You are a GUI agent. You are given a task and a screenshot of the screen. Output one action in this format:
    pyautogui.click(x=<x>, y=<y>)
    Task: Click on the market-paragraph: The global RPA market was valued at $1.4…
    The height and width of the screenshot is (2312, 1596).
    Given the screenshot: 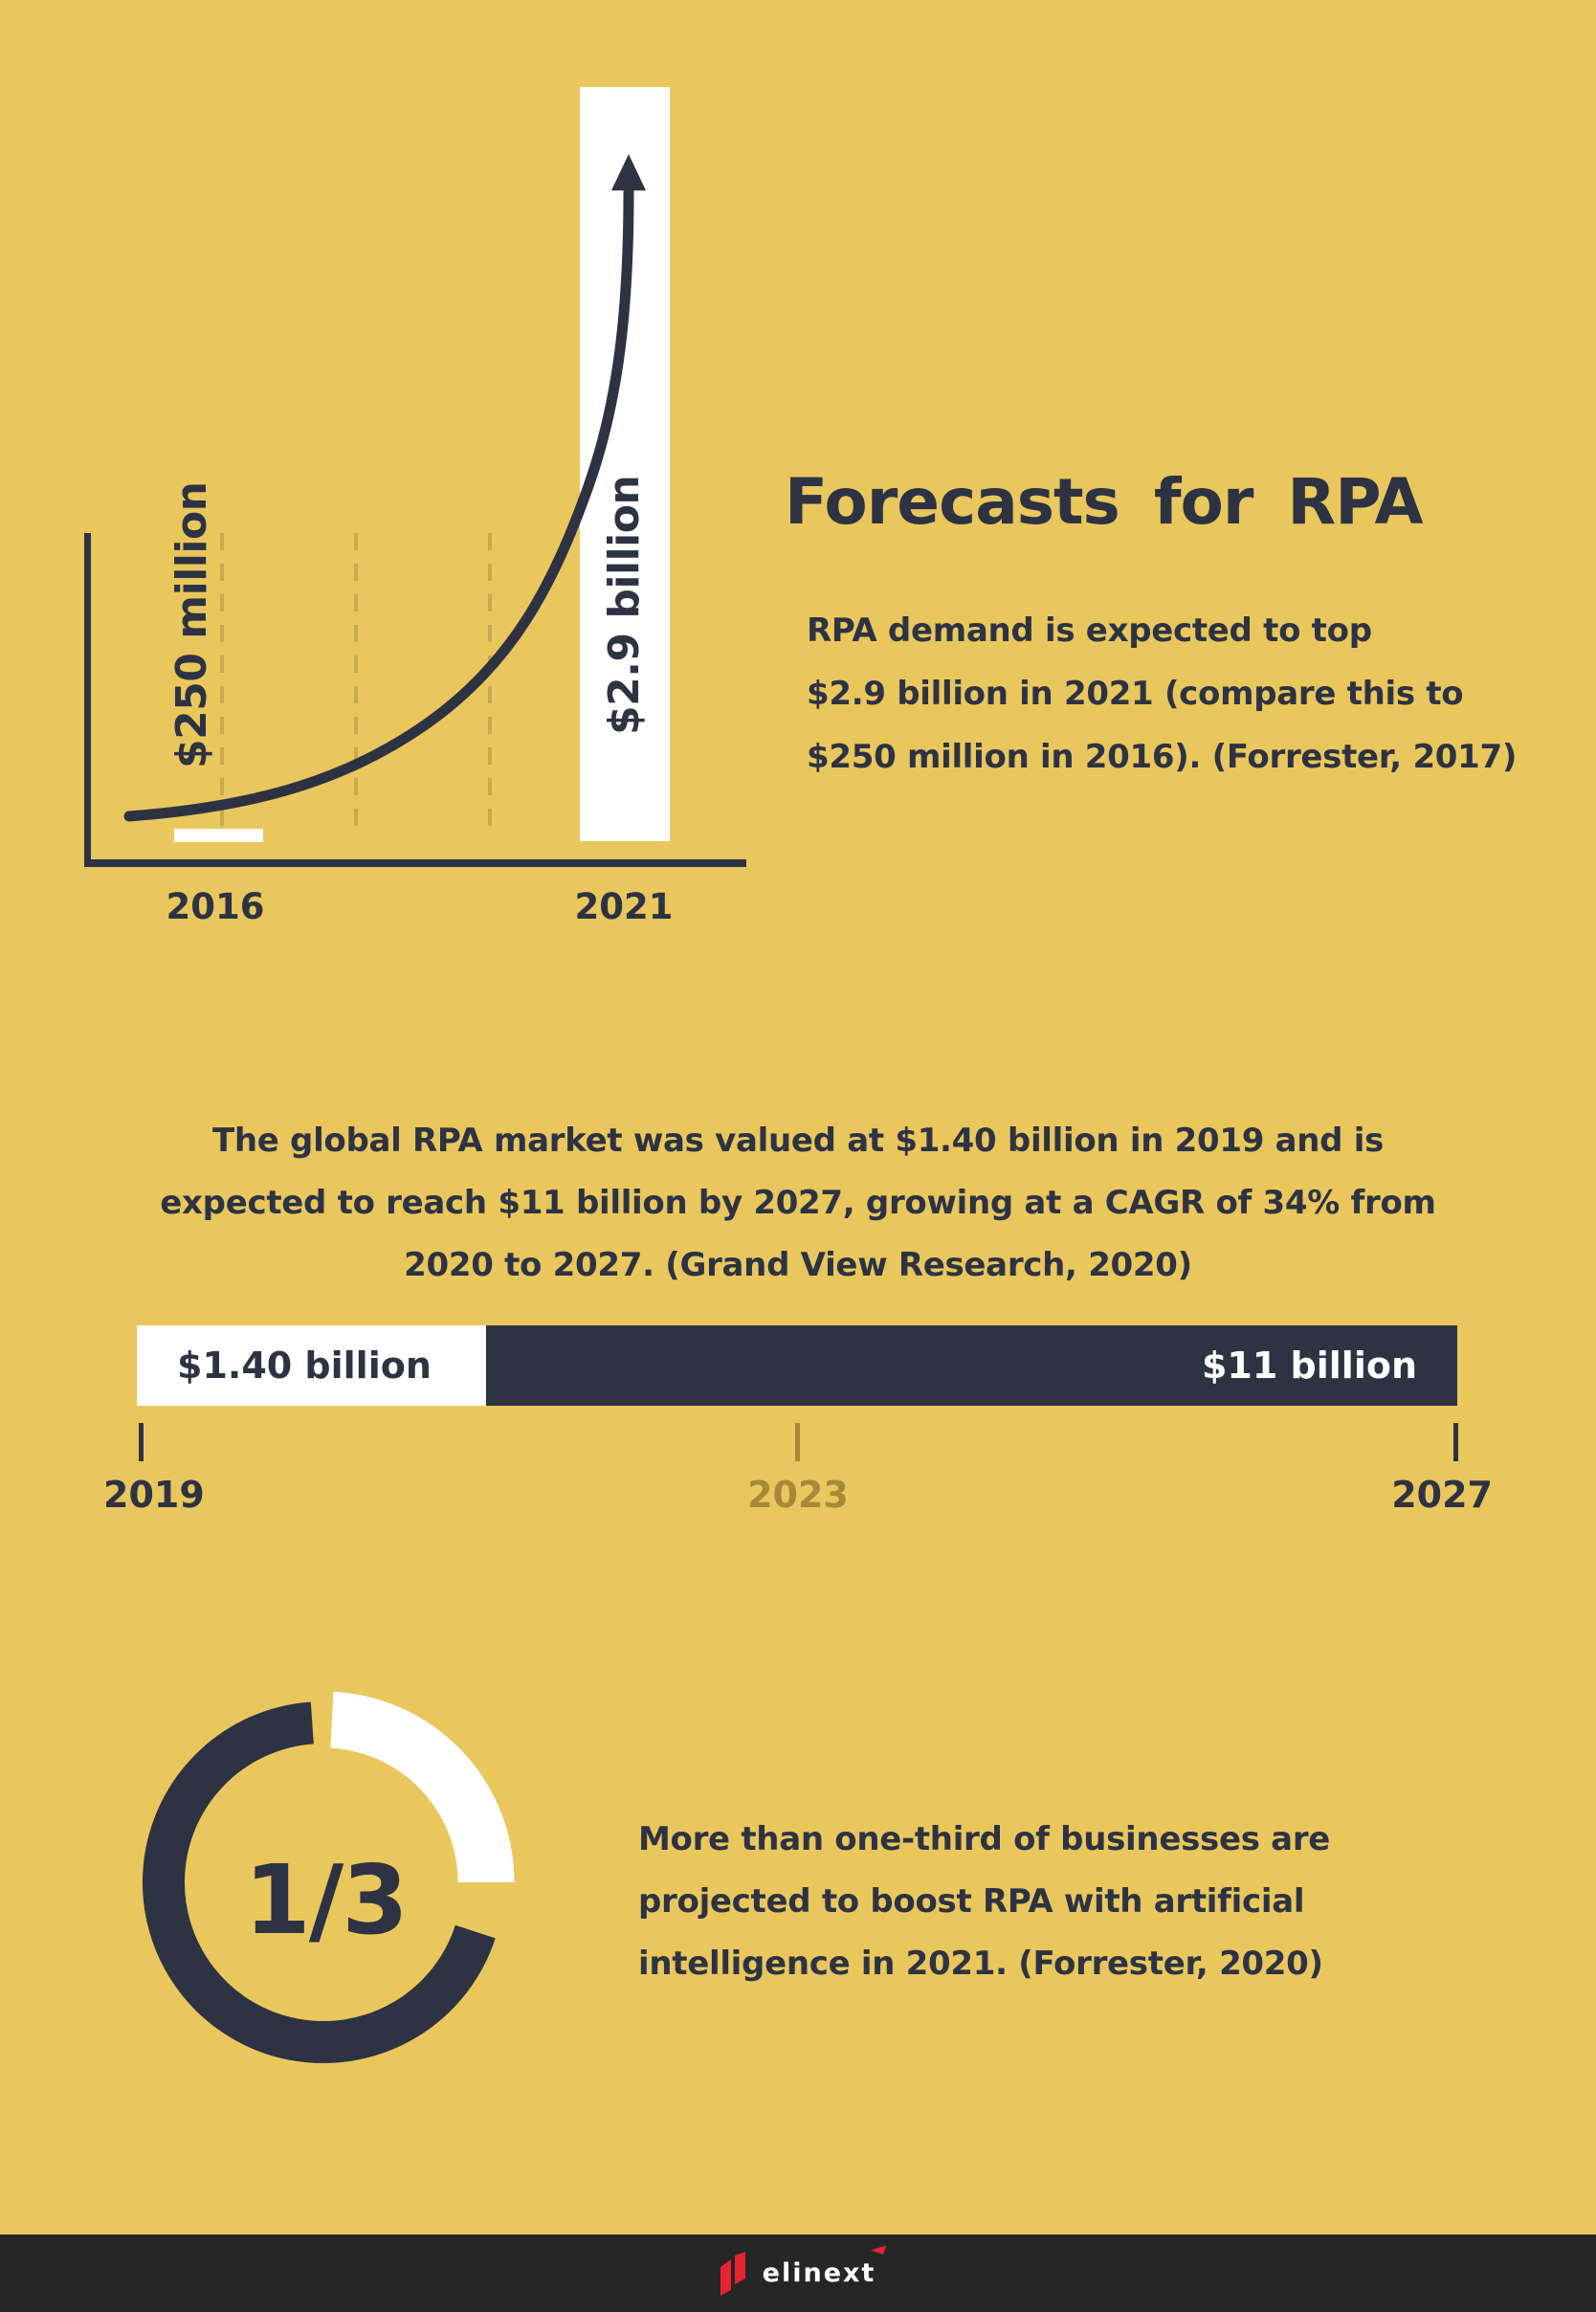 What is the action you would take?
    pyautogui.click(x=798, y=1203)
    